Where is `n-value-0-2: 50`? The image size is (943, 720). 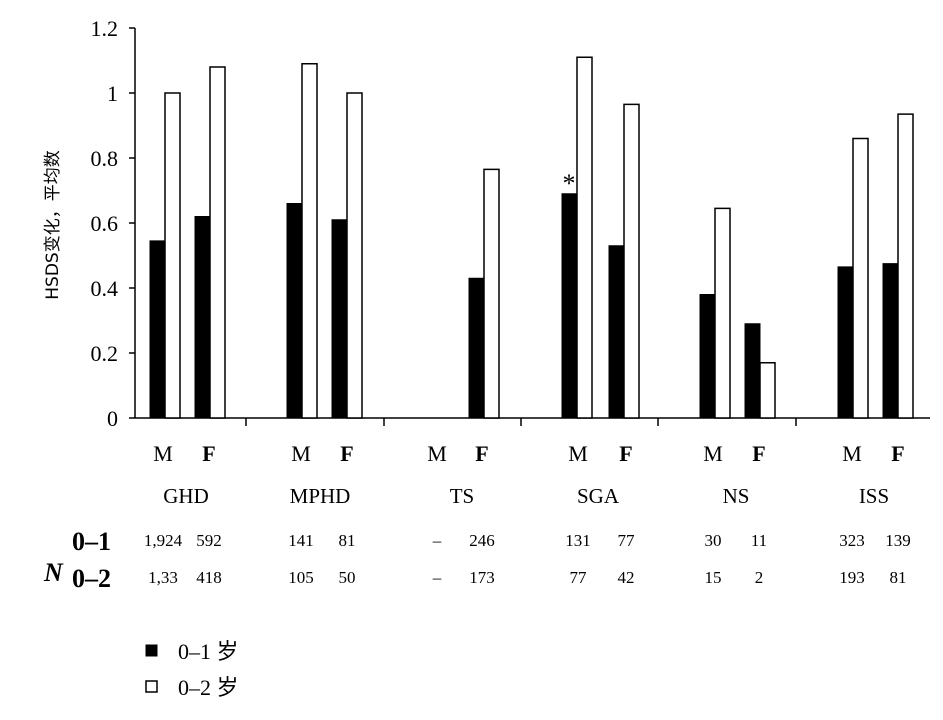 n-value-0-2: 50 is located at coordinates (347, 577).